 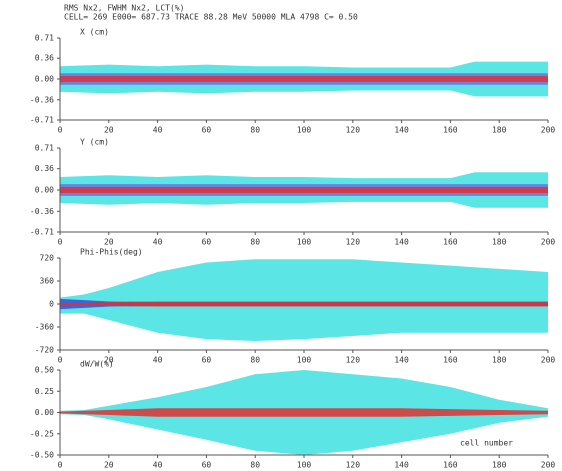 What do you see at coordinates (44, 327) in the screenshot?
I see `y-tick-label: -360` at bounding box center [44, 327].